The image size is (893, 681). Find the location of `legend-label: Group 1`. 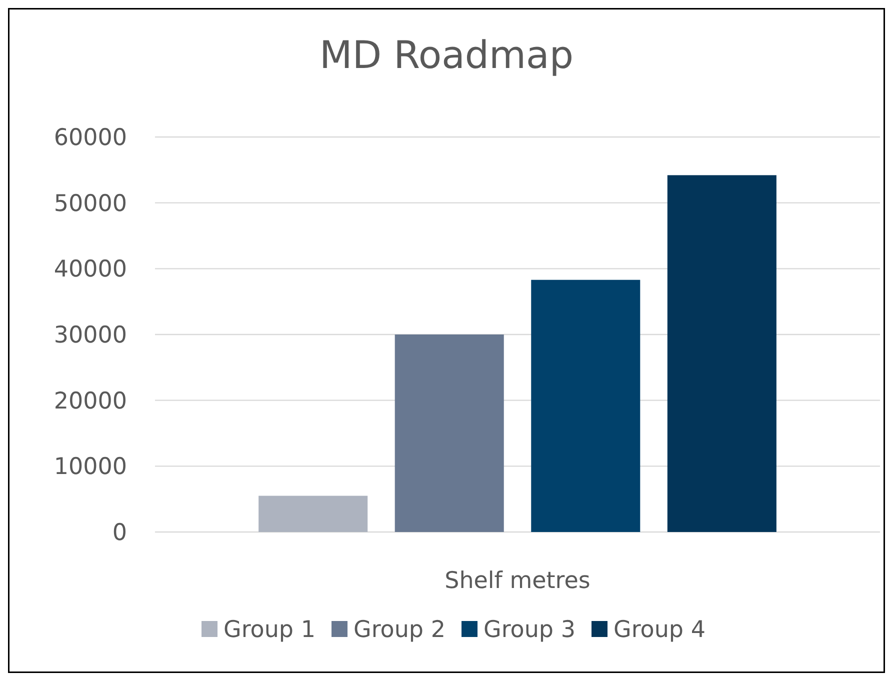

legend-label: Group 1 is located at coordinates (270, 630).